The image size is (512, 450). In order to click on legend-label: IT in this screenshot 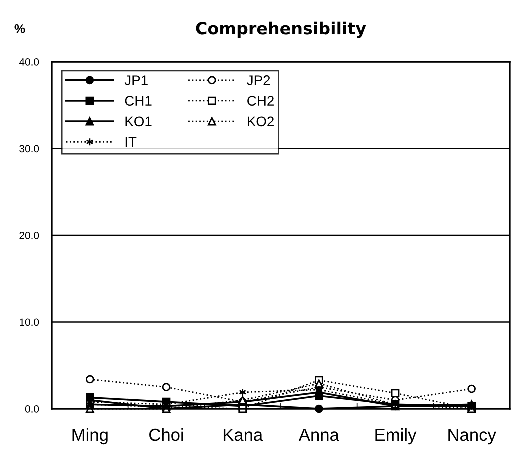, I will do `click(131, 142)`.